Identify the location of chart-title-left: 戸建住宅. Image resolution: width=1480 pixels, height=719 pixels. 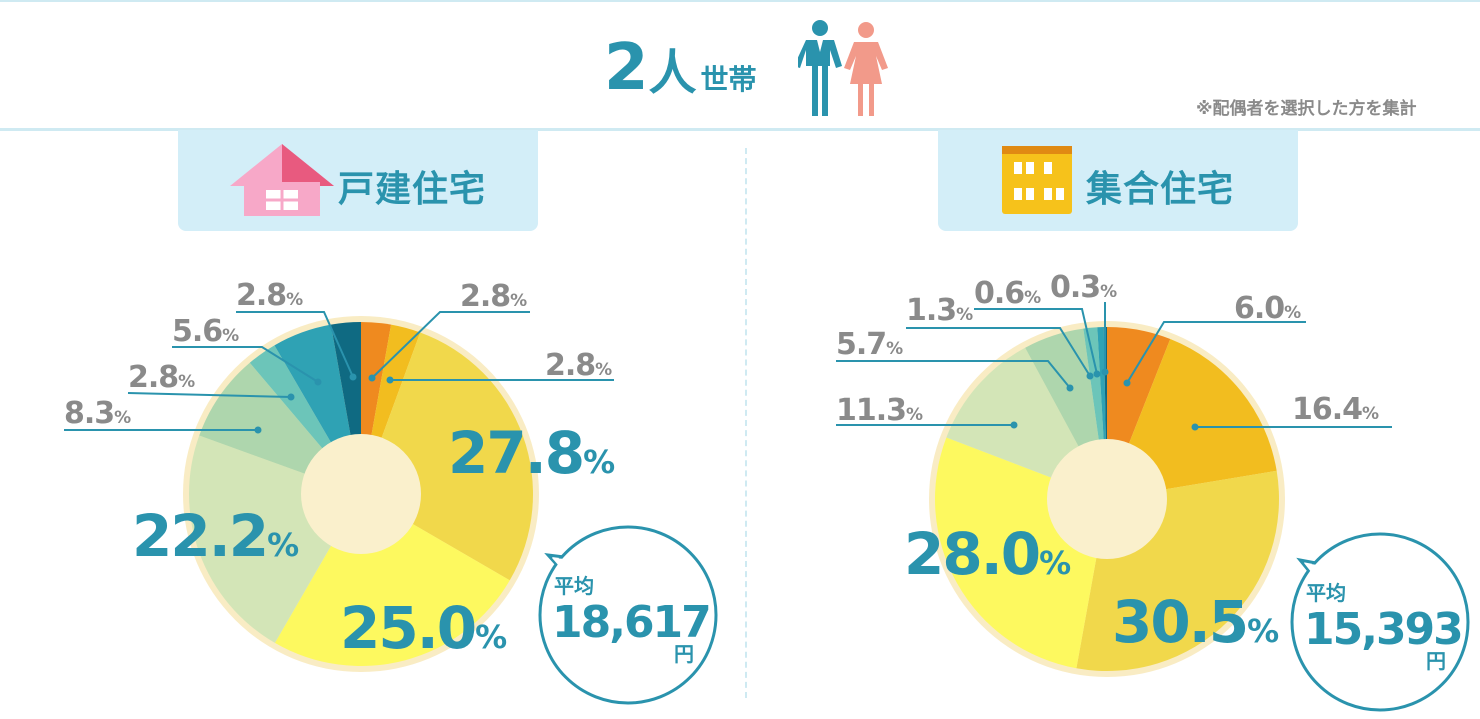
(412, 189).